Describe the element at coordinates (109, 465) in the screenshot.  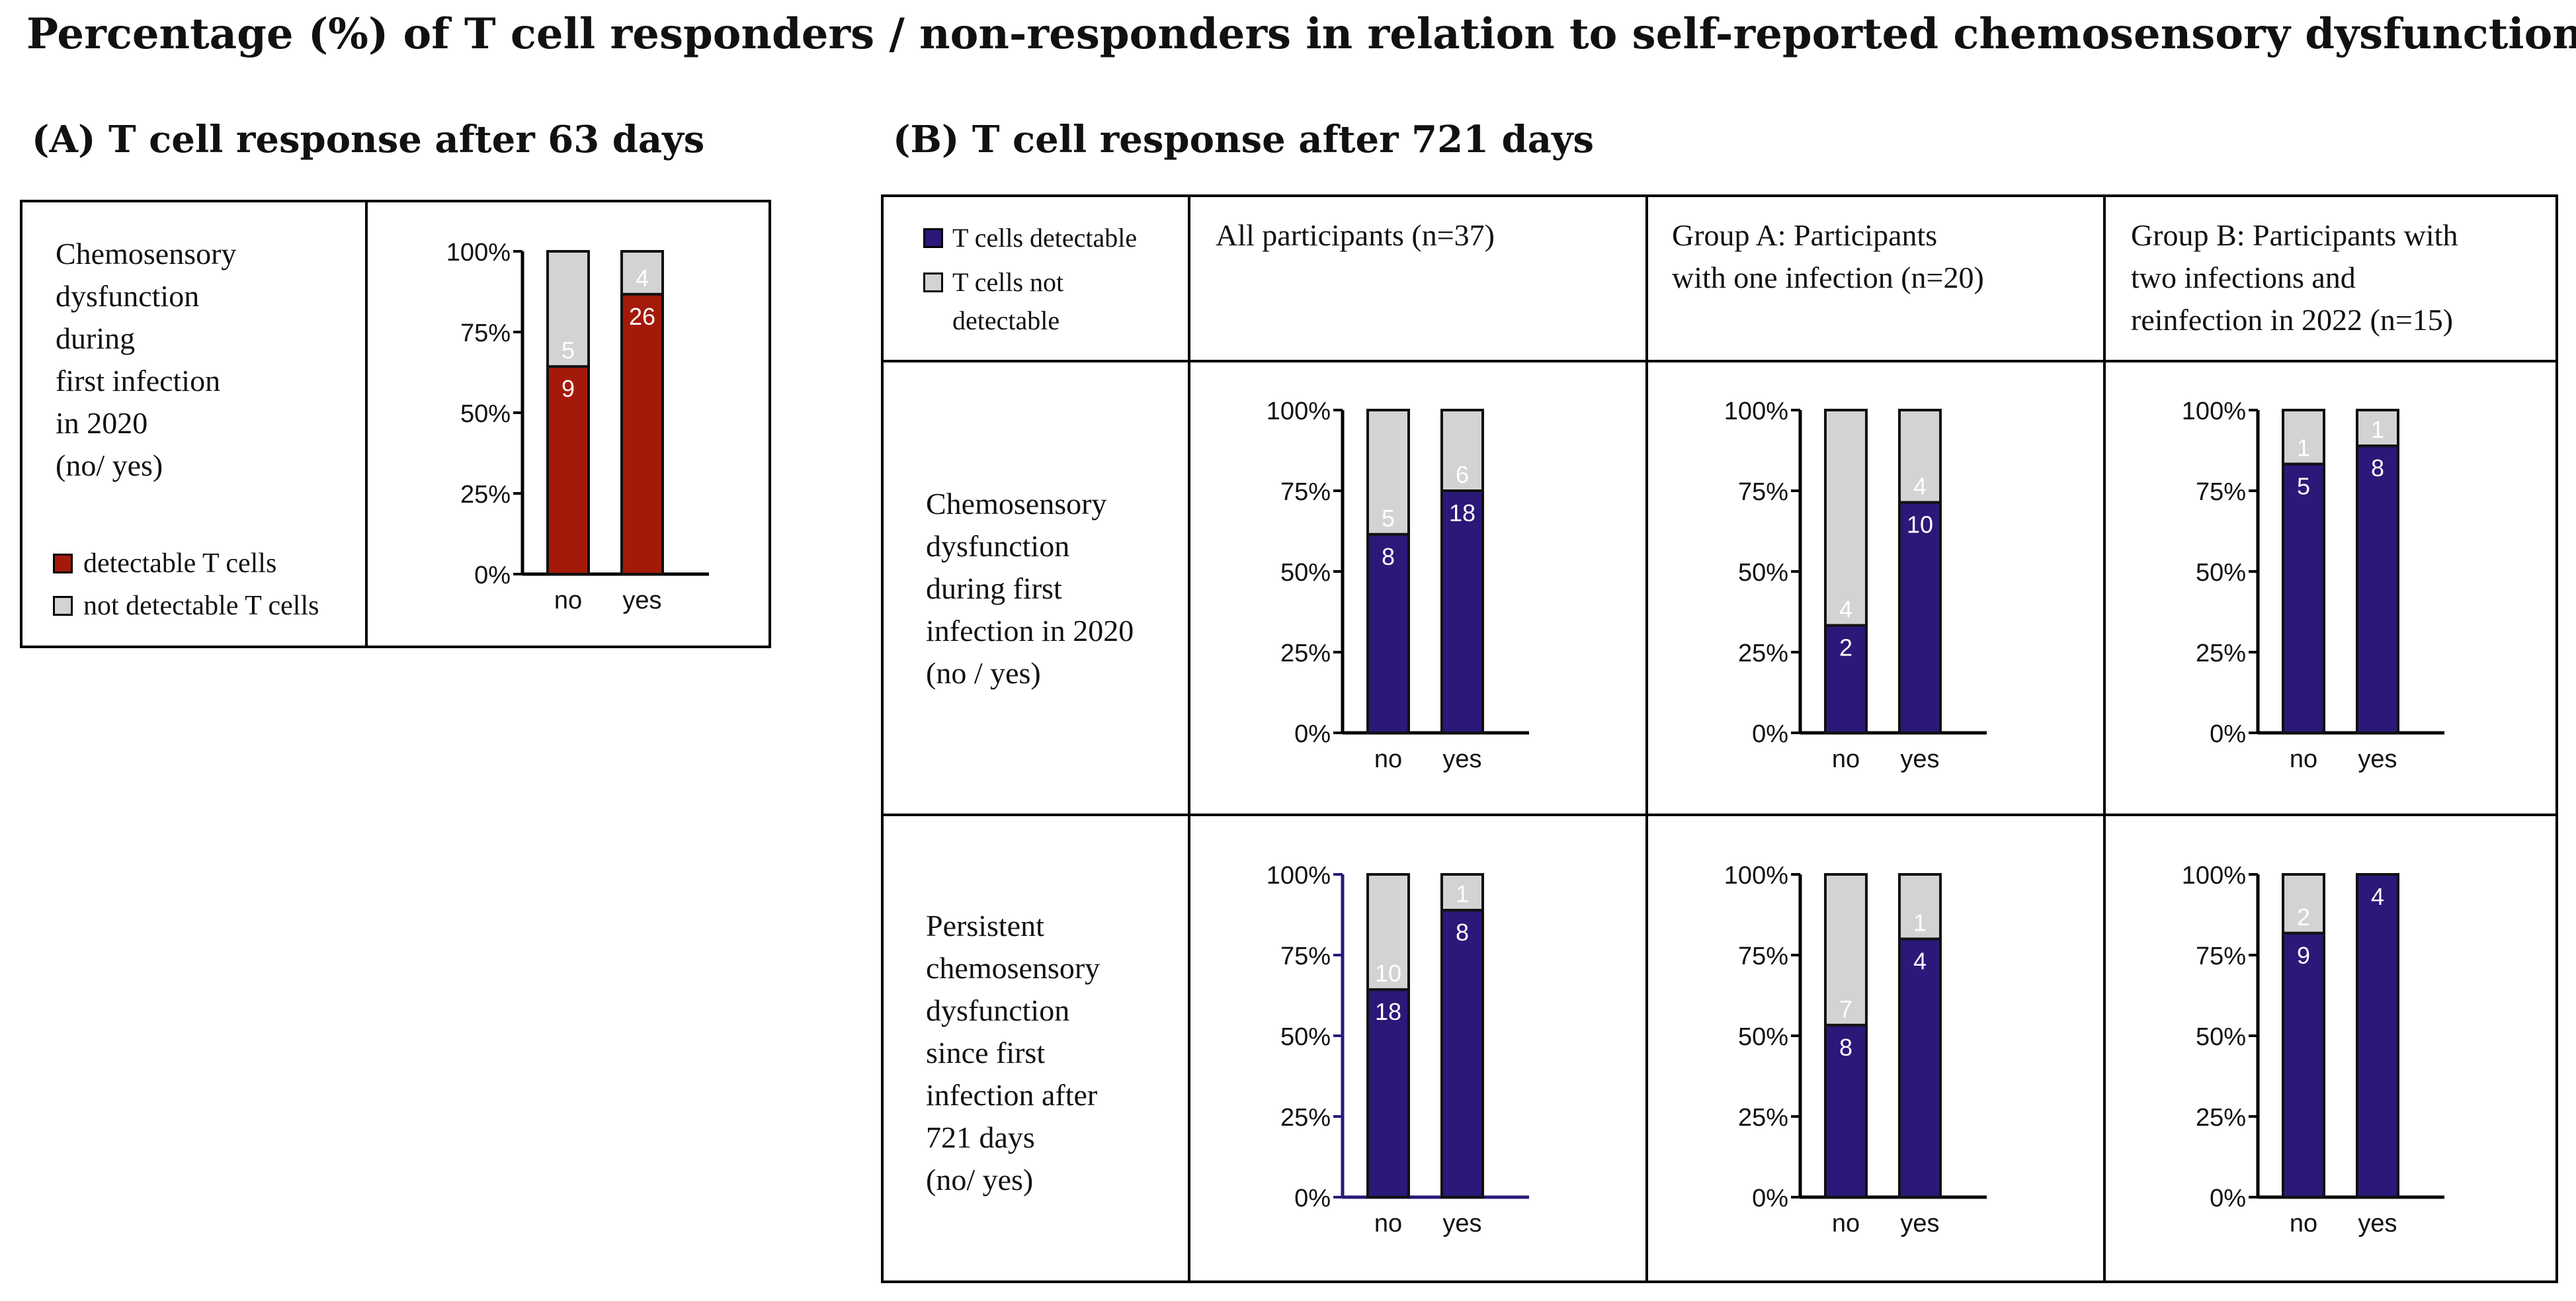
I see `panel-a-row-label-line: (no/ yes)` at that location.